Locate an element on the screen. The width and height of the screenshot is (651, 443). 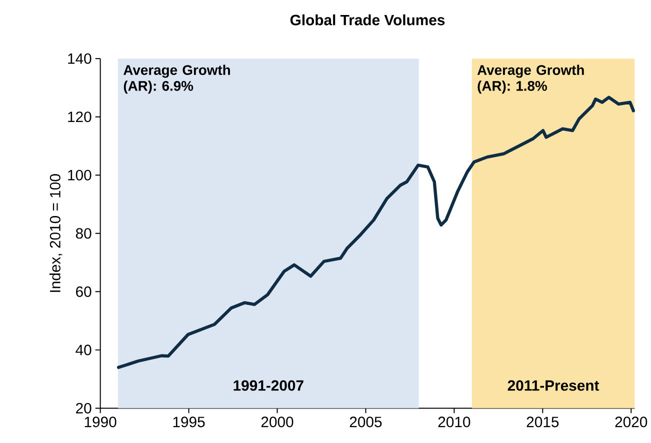
x-tick-label: 2020 is located at coordinates (631, 422).